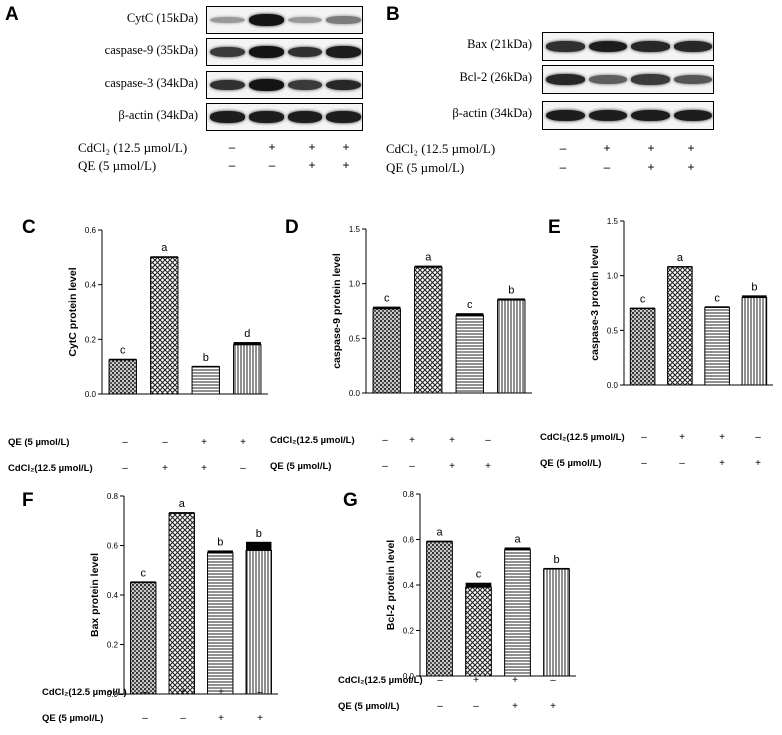  What do you see at coordinates (350, 500) in the screenshot?
I see `panel-letter-g: G` at bounding box center [350, 500].